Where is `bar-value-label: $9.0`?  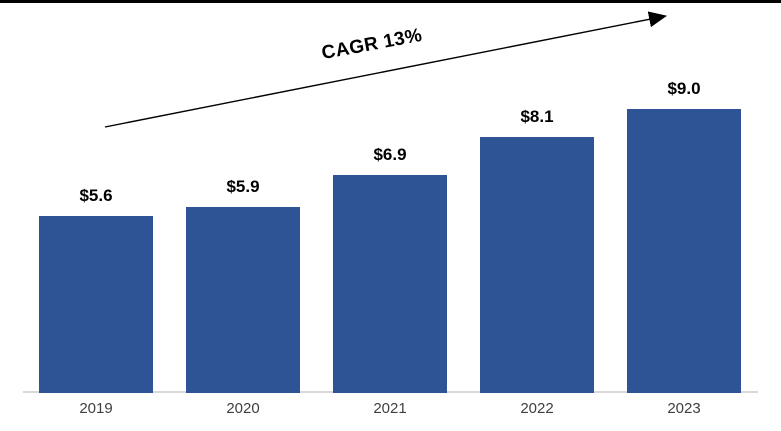 bar-value-label: $9.0 is located at coordinates (684, 88).